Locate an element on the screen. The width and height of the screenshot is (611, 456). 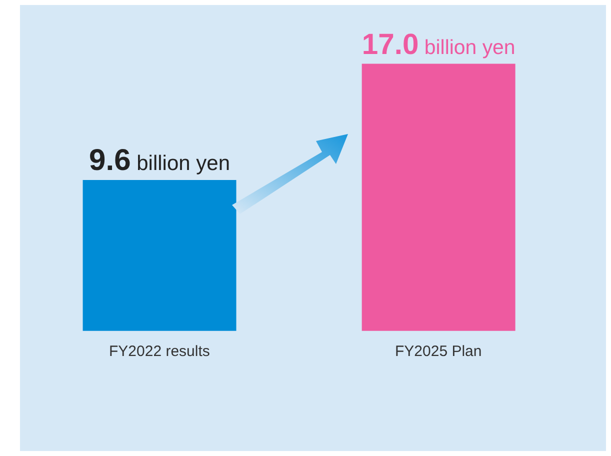
data-label: 9.6 billion yen is located at coordinates (159, 161).